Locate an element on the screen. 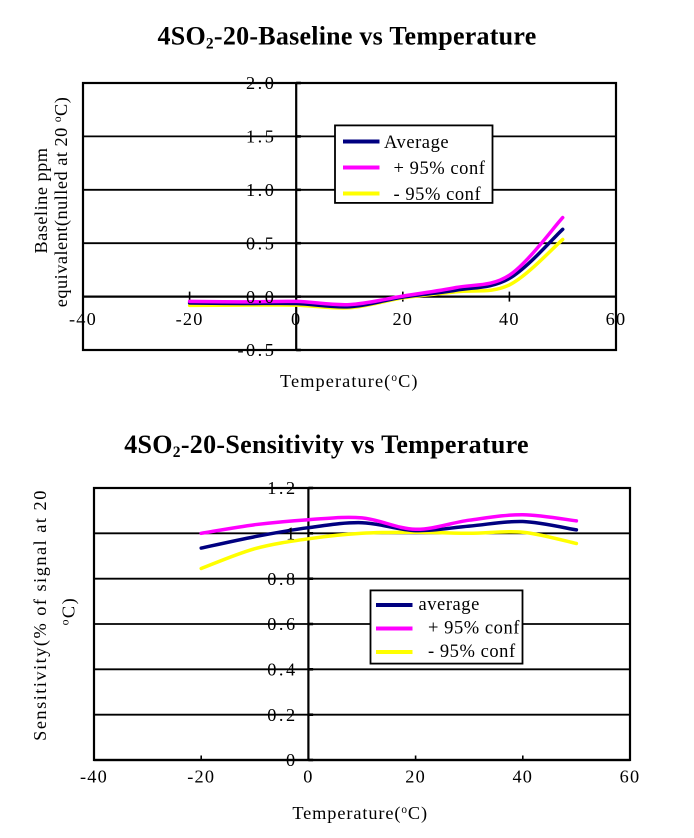 The image size is (694, 838). svg-text: 0.8 is located at coordinates (282, 579).